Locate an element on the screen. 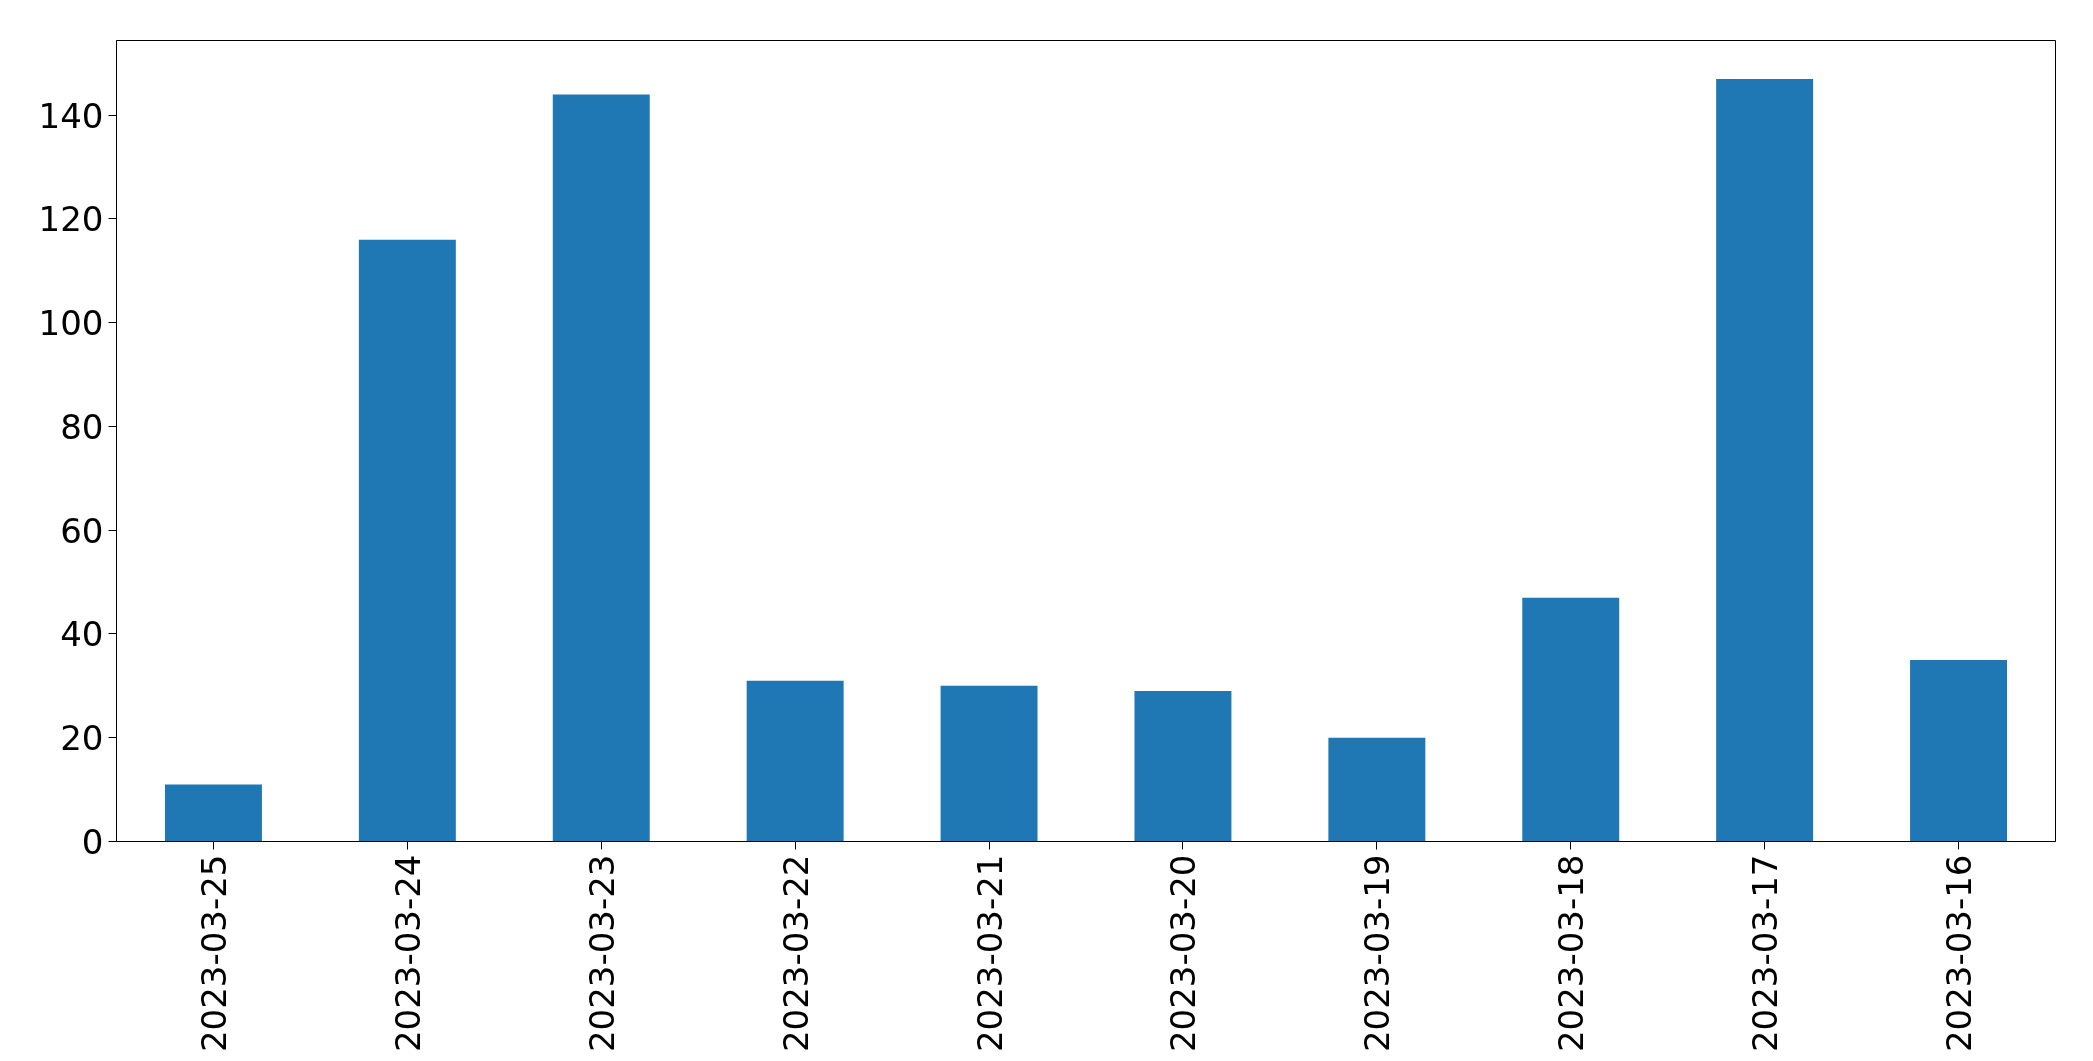  y-tick-label: 80 is located at coordinates (82, 426).